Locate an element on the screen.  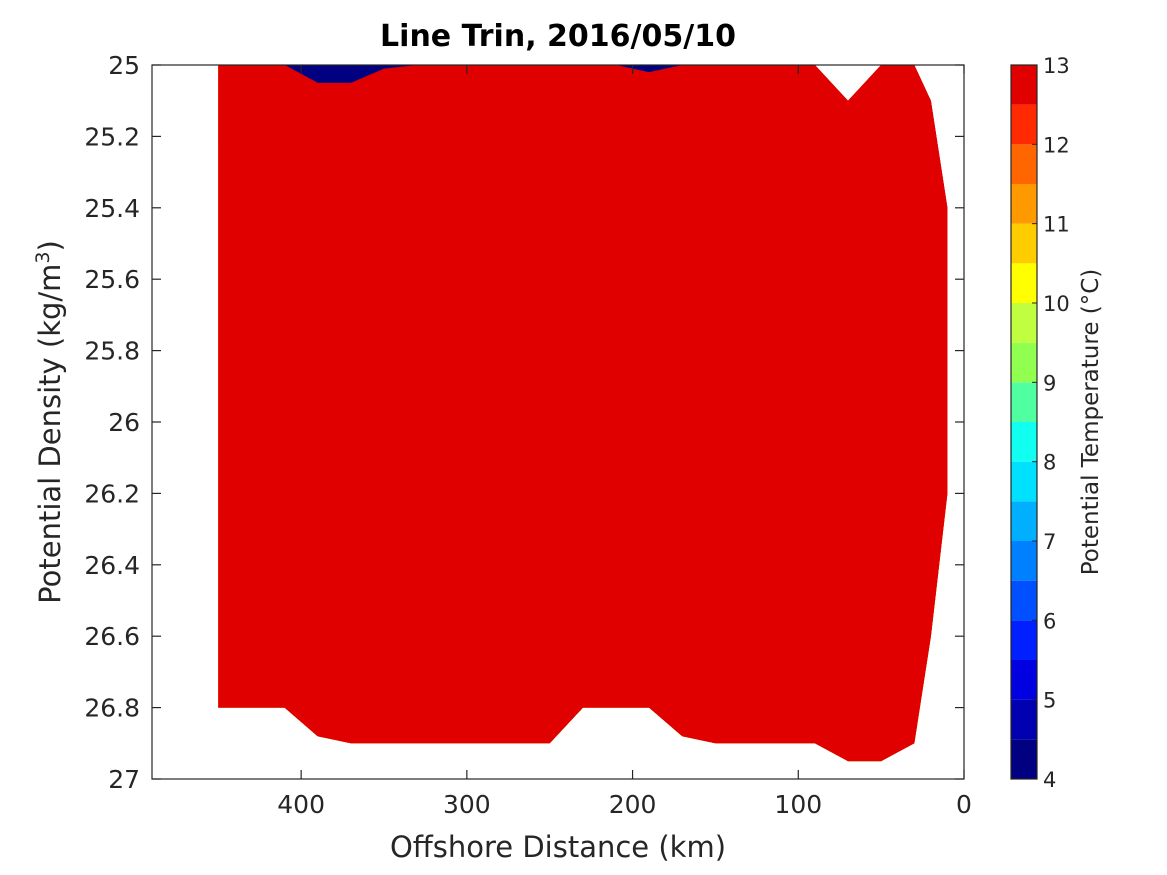
colorbar-tick-label: 12 is located at coordinates (1056, 145).